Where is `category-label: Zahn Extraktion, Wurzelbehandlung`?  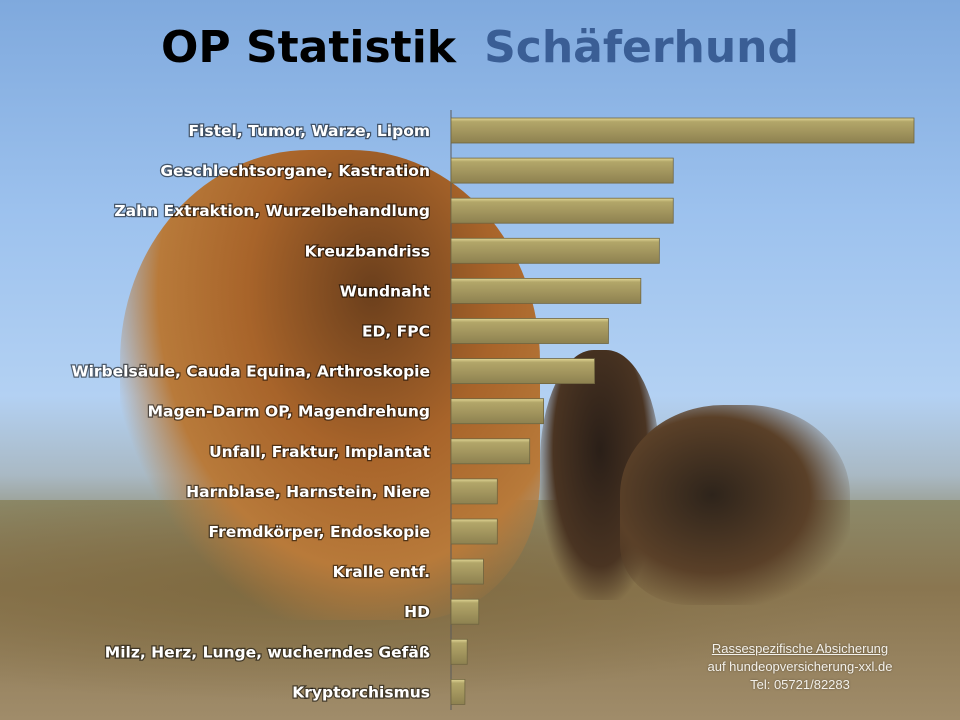
category-label: Zahn Extraktion, Wurzelbehandlung is located at coordinates (272, 211).